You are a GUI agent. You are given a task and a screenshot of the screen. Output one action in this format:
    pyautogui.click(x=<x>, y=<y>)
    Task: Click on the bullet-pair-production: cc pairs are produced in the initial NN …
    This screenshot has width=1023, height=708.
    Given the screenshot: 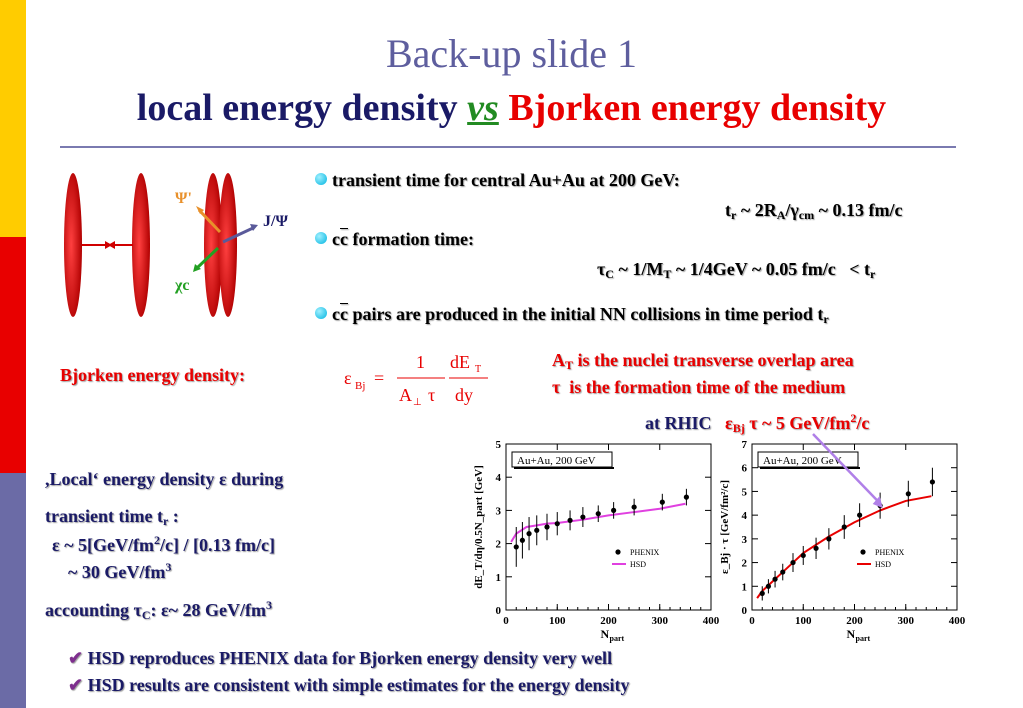 What is the action you would take?
    pyautogui.click(x=572, y=315)
    